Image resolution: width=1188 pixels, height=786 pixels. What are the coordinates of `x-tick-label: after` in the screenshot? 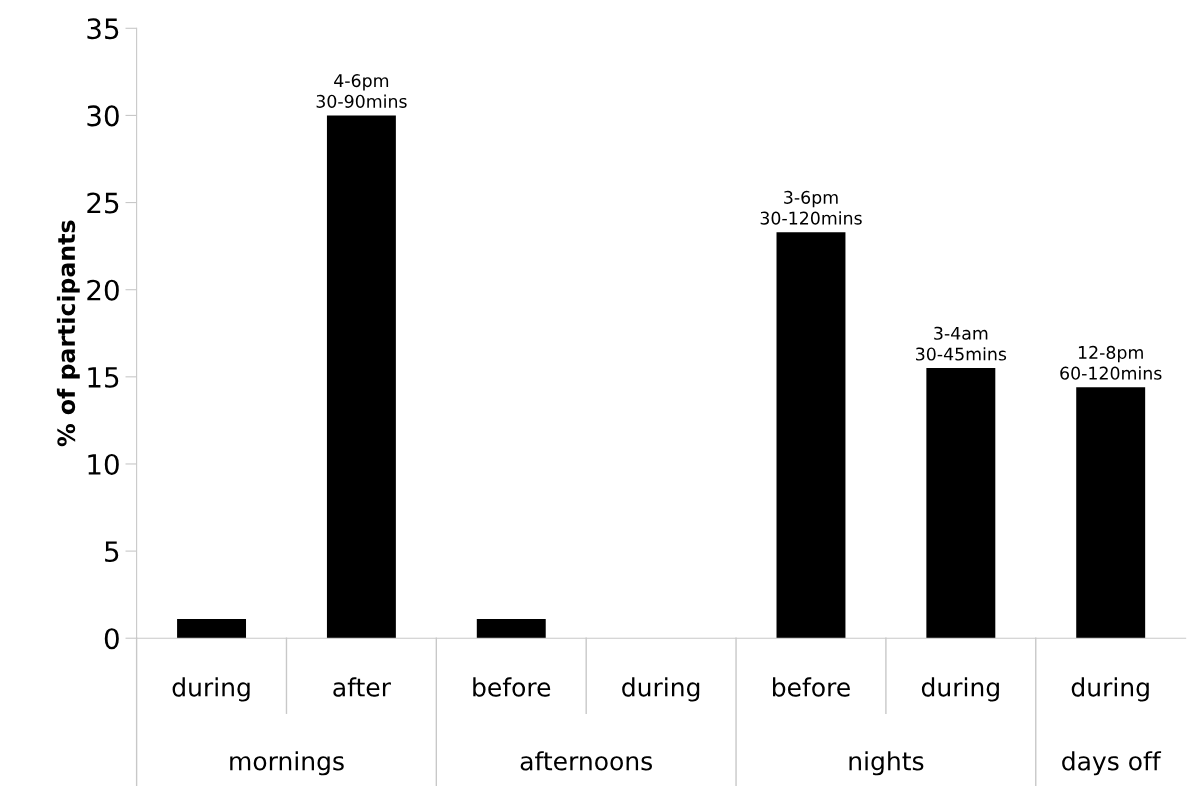 It's located at (362, 687).